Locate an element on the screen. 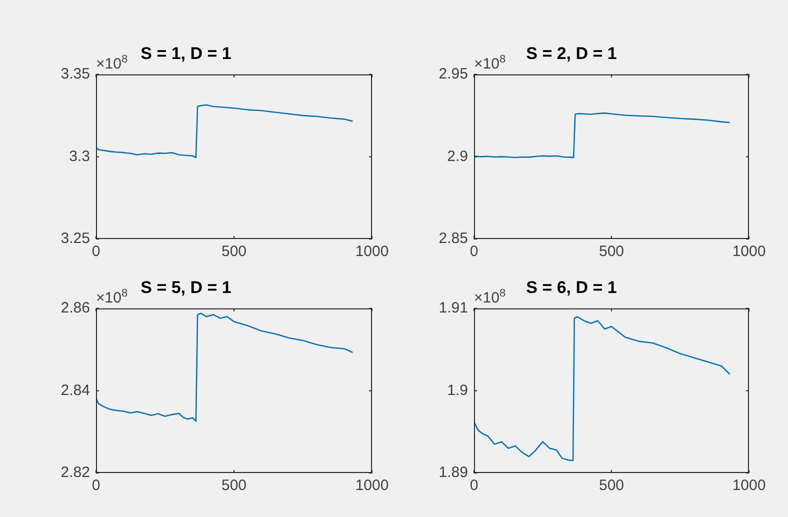 This screenshot has height=517, width=788. chart-title: S = 6, D = 1 is located at coordinates (571, 287).